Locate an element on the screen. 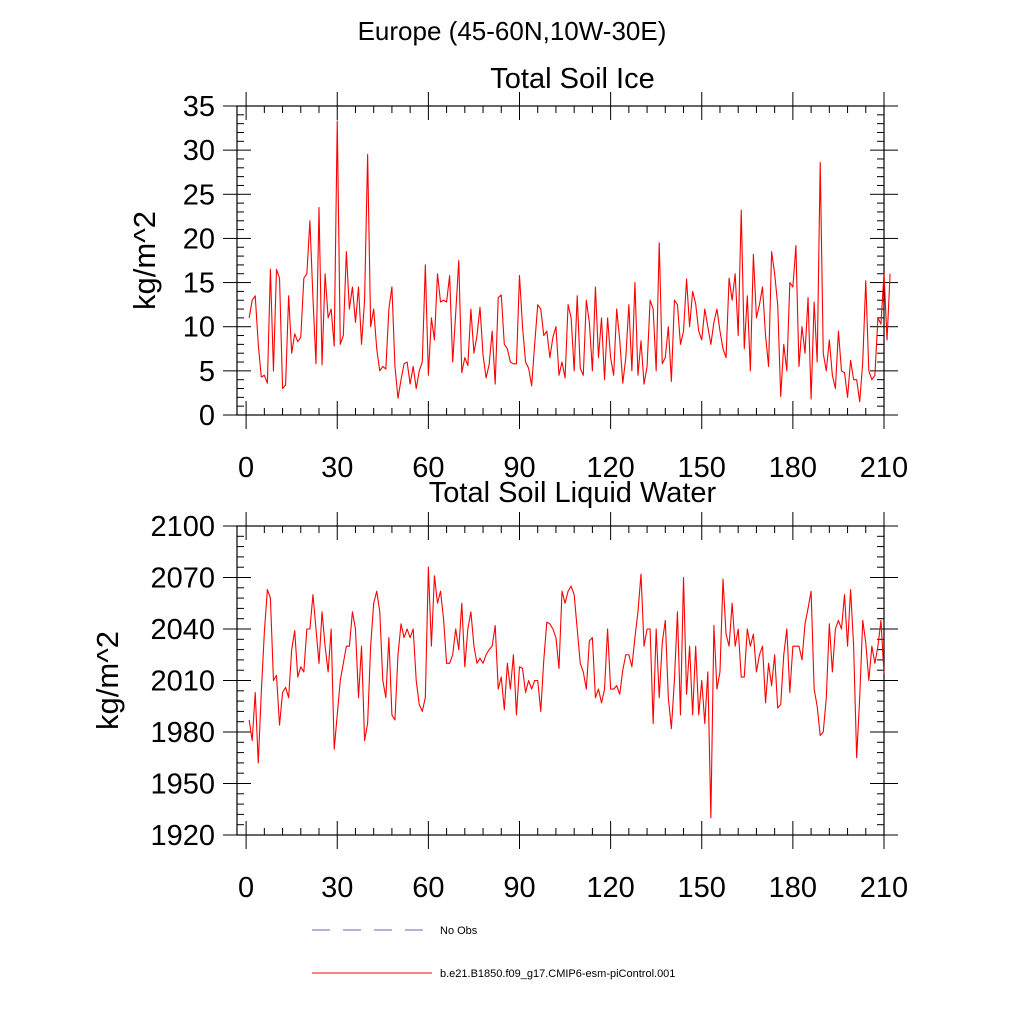  y-tick-label: 2100 is located at coordinates (182, 527).